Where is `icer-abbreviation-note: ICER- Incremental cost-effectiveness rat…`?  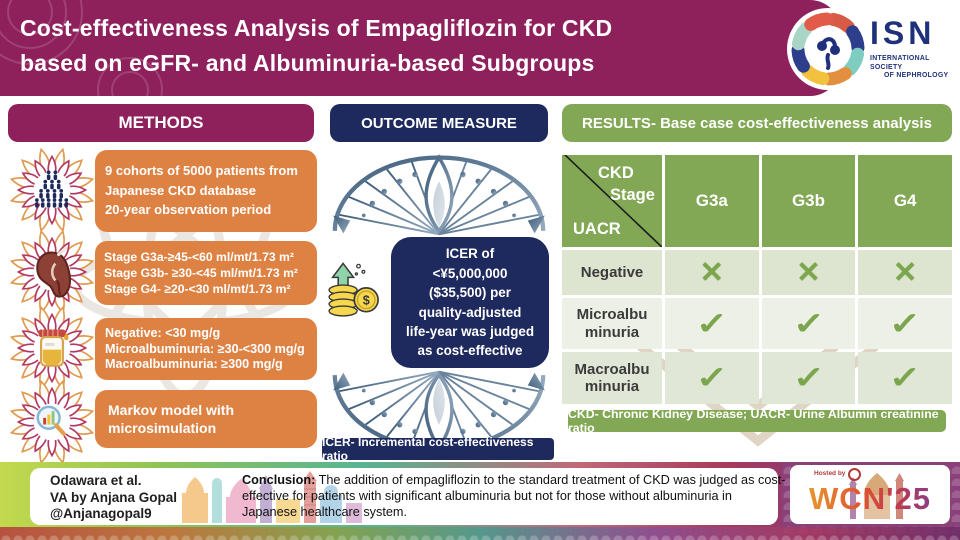 icer-abbreviation-note: ICER- Incremental cost-effectiveness rat… is located at coordinates (438, 449).